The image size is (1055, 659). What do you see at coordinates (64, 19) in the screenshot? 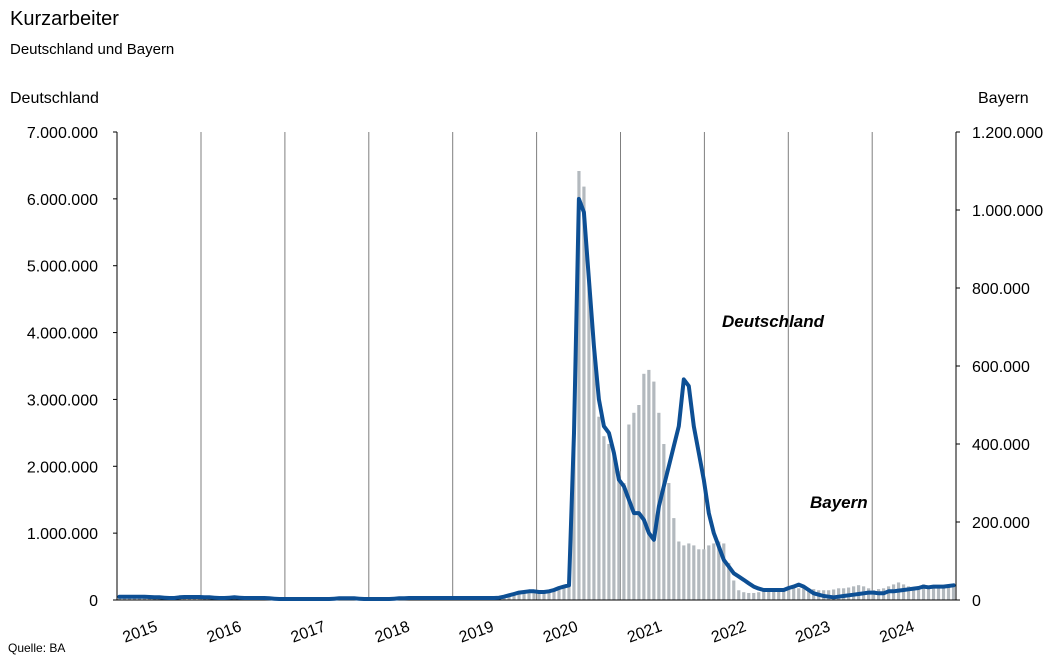
I see `chart-title: Kurzarbeiter` at bounding box center [64, 19].